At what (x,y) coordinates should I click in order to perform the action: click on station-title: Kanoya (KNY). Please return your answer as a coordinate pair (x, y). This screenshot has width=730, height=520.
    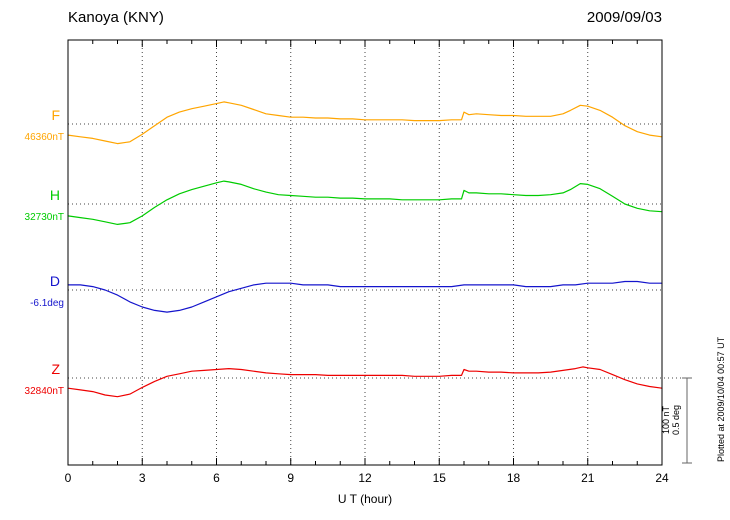
    Looking at the image, I should click on (116, 17).